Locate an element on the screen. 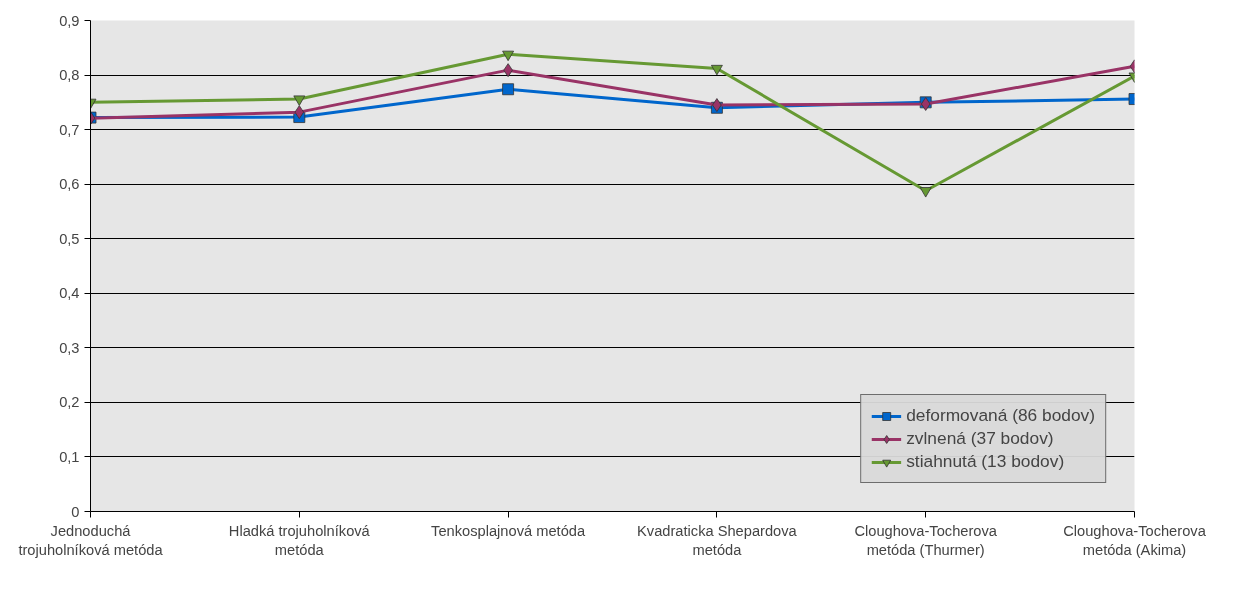 Image resolution: width=1234 pixels, height=596 pixels. x-tick-label: Tenkosplajnová metóda is located at coordinates (508, 530).